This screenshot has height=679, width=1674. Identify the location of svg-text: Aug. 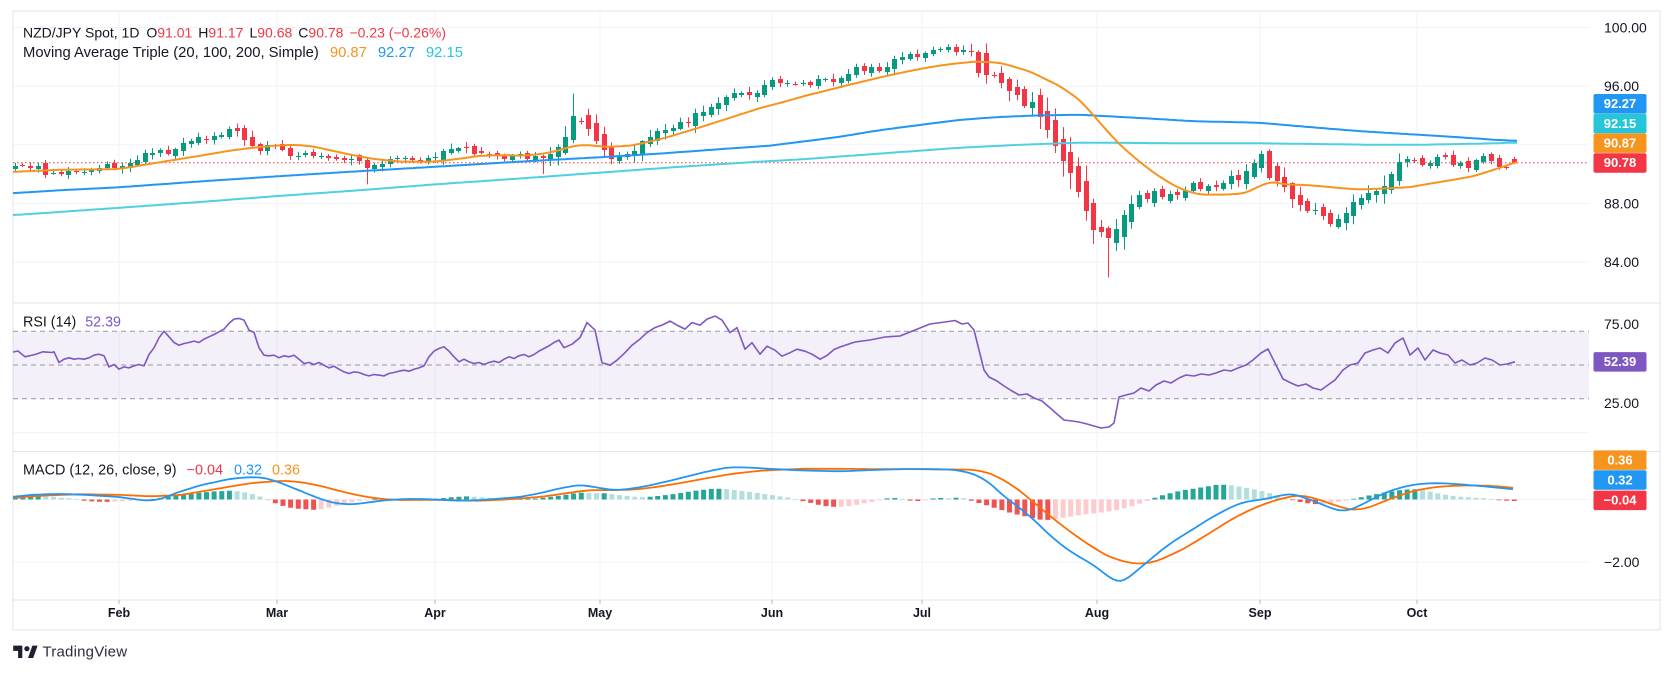
(1097, 613).